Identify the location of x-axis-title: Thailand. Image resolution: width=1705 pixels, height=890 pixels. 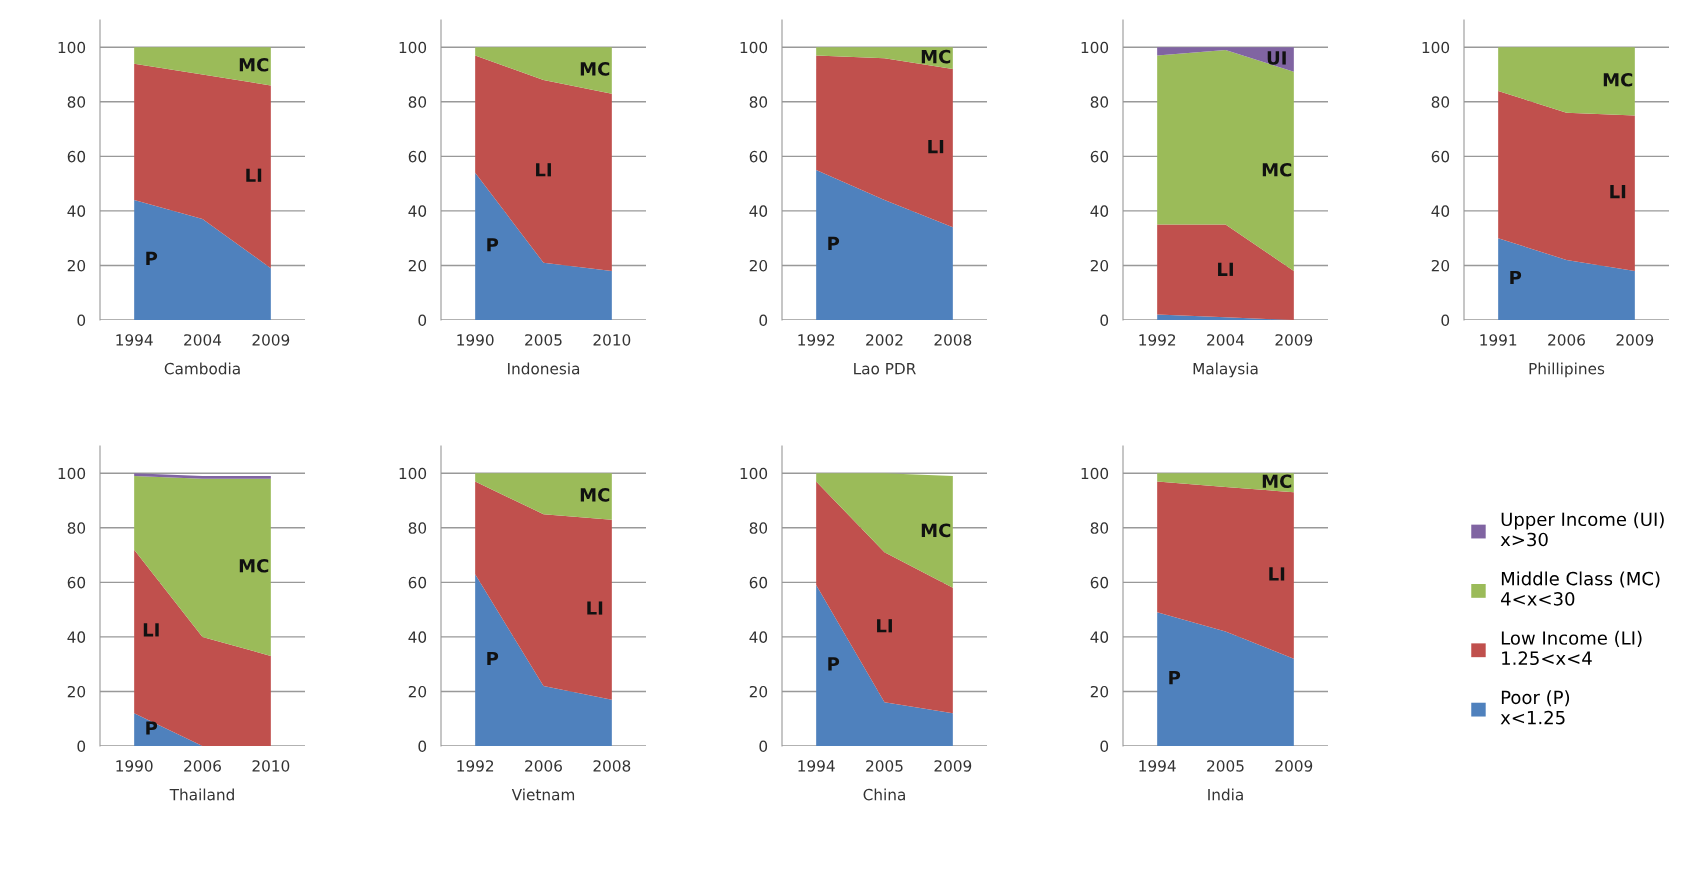
(201, 794).